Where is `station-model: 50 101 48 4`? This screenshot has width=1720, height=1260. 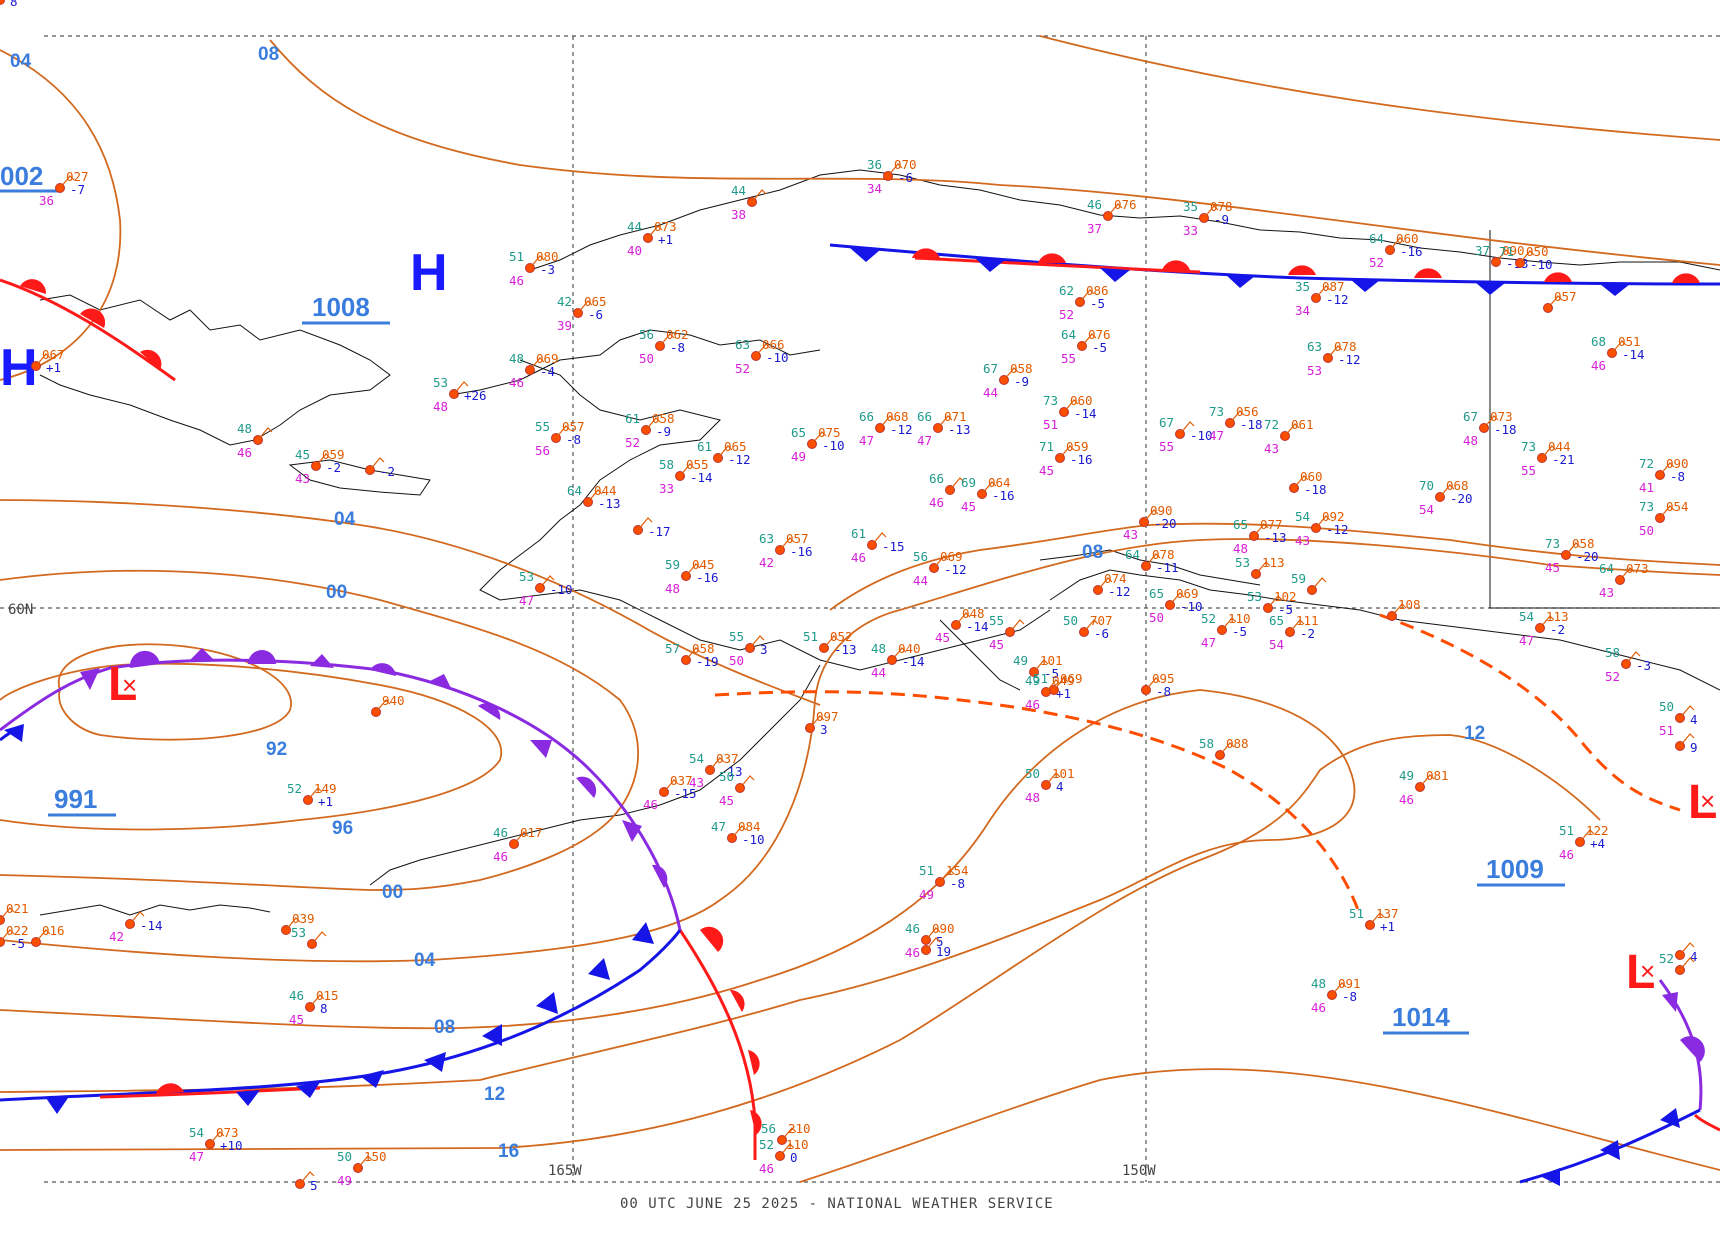 station-model: 50 101 48 4 is located at coordinates (1050, 785).